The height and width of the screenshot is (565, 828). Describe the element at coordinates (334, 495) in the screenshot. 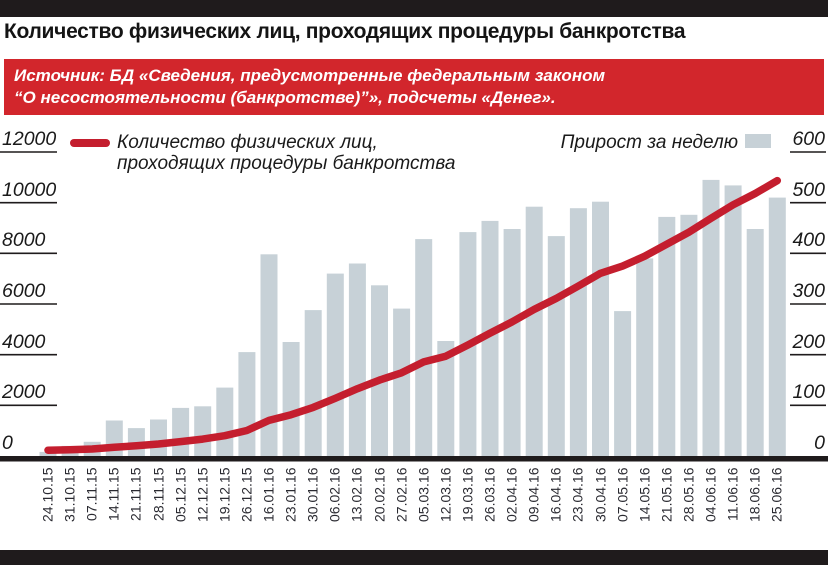

I see `x-axis-date-label: 06.02.16` at that location.